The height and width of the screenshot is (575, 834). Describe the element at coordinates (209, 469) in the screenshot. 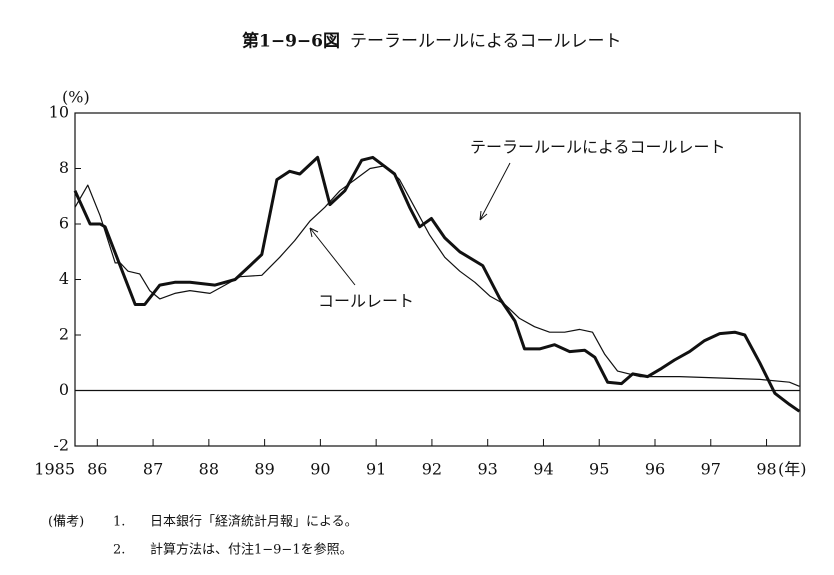

I see `x-tick-label: 88` at that location.